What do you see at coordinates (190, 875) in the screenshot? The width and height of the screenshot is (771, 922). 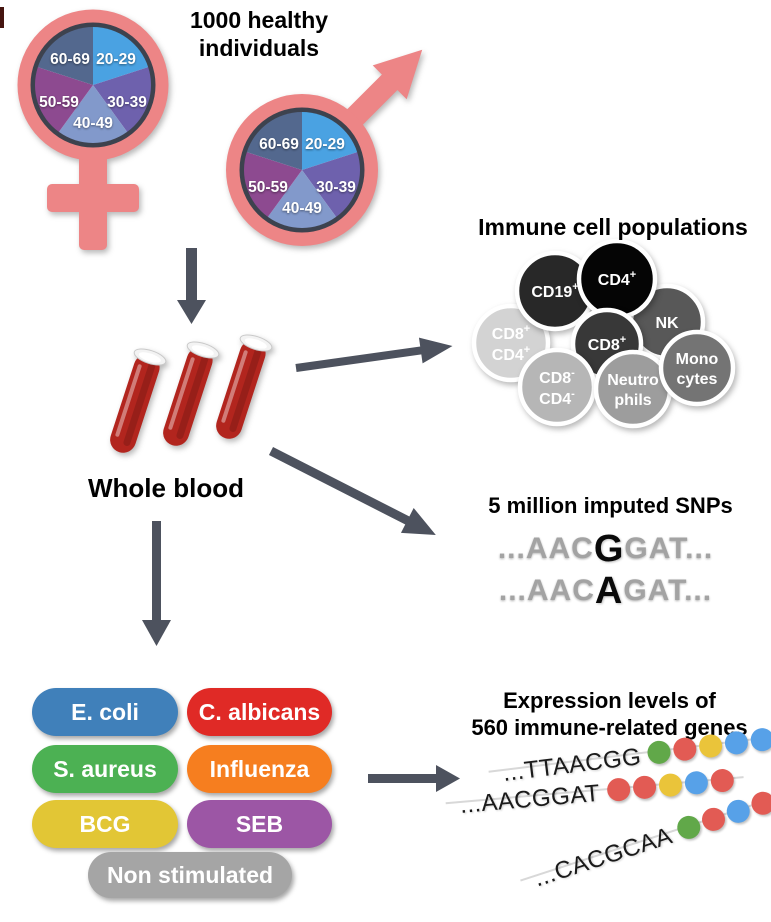 I see `stimulus-non-stimulated: Non stimulated` at bounding box center [190, 875].